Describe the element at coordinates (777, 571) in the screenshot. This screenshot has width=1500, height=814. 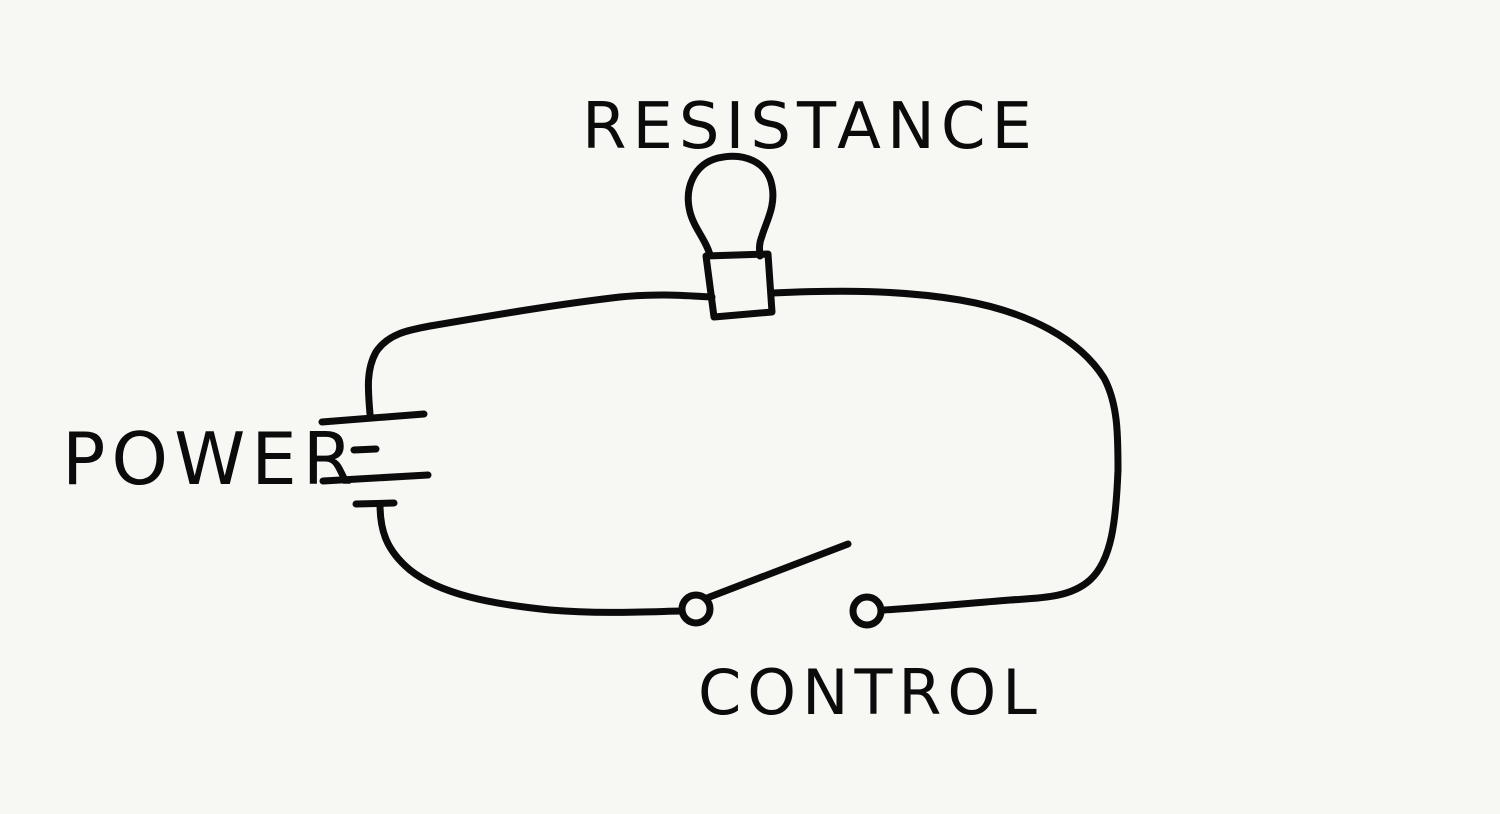
I see `switch-lever` at that location.